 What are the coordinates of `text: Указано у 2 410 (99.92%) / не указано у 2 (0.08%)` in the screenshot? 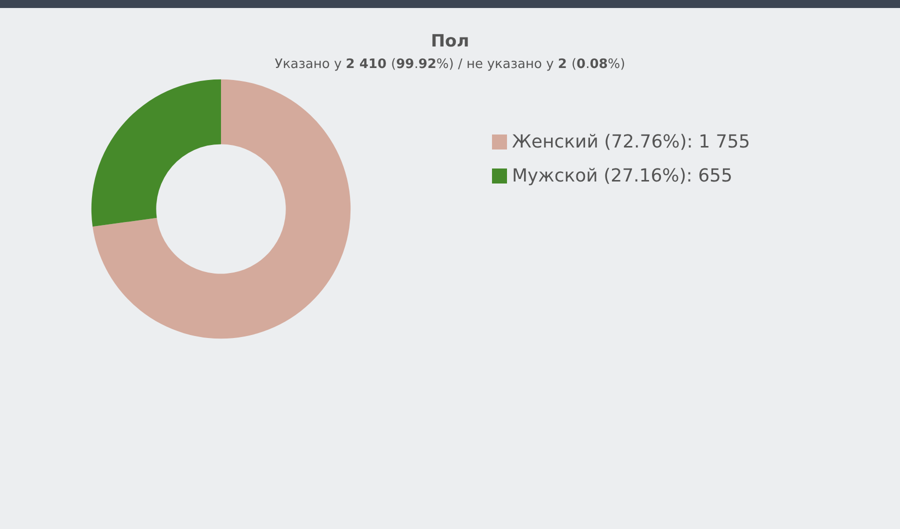 It's located at (450, 64).